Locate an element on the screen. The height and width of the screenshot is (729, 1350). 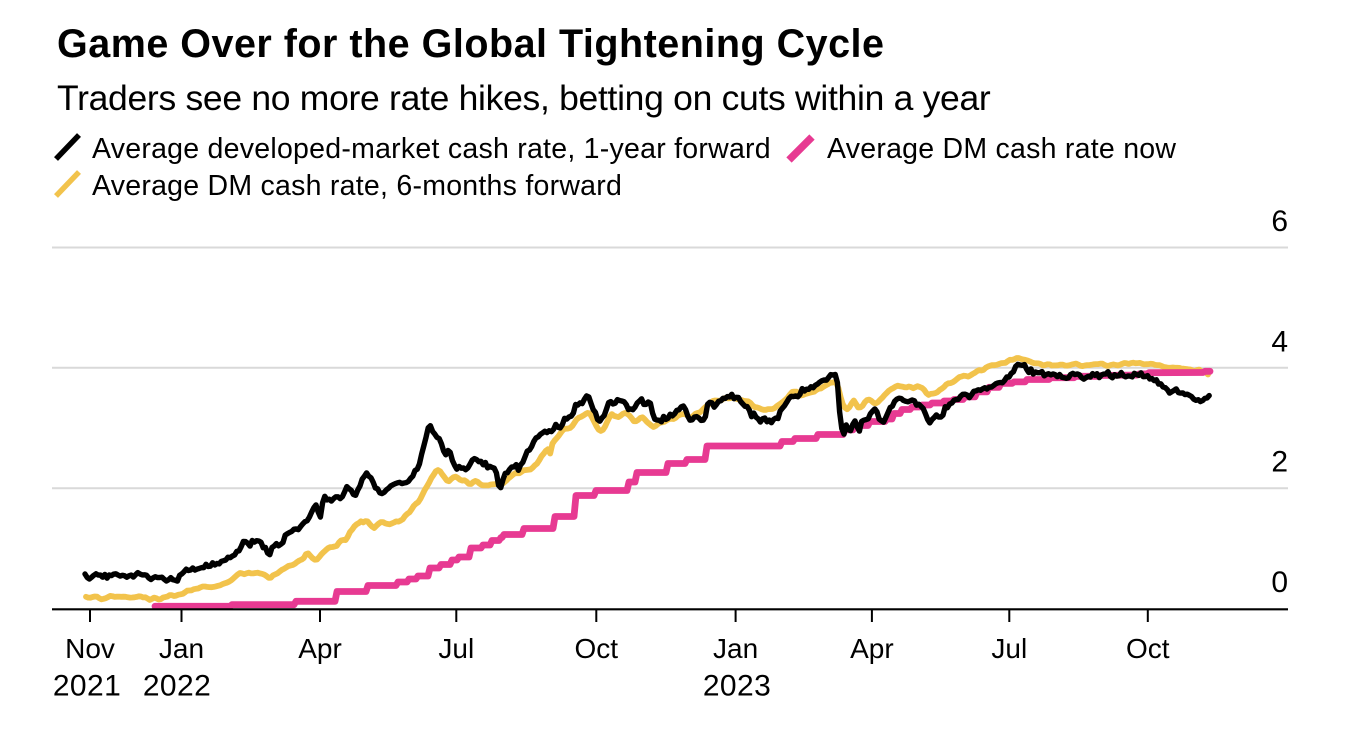
svg-text: Nov is located at coordinates (90, 648).